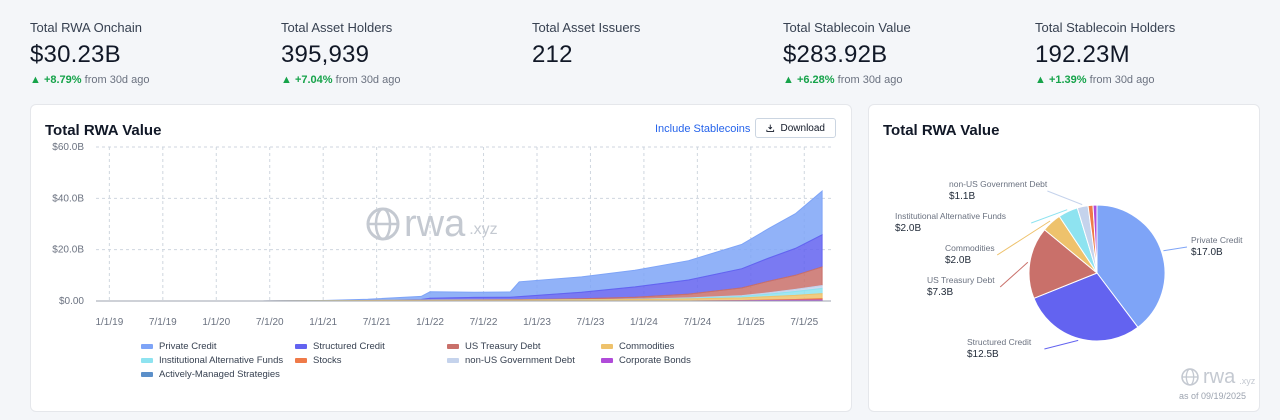  Describe the element at coordinates (1063, 264) in the screenshot. I see `pie-slice-us-treasury-debt` at that location.